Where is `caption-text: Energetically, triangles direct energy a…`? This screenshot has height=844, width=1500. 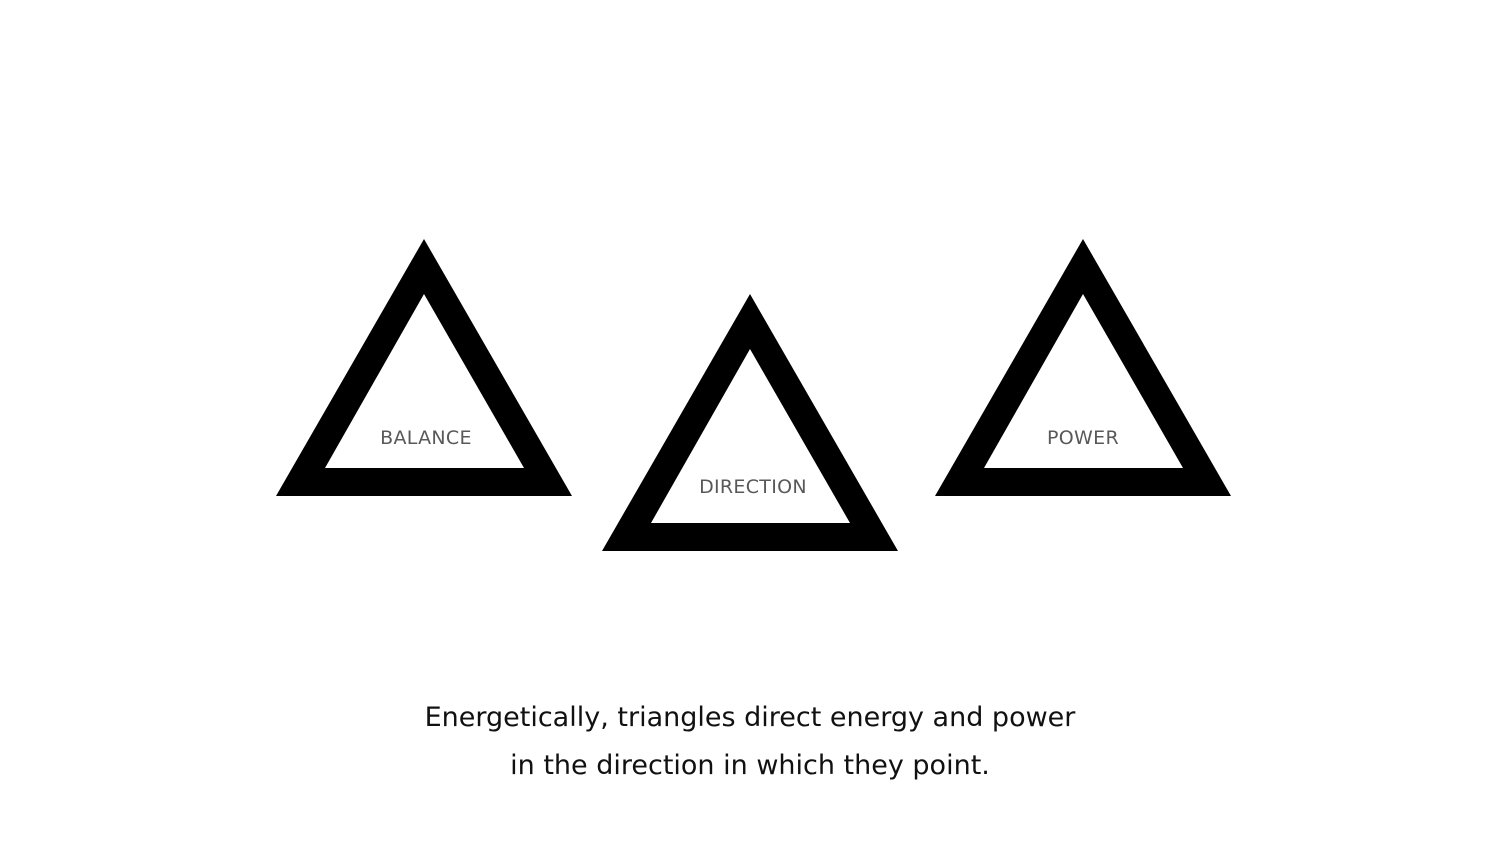
caption-text: Energetically, triangles direct energy a… is located at coordinates (750, 742).